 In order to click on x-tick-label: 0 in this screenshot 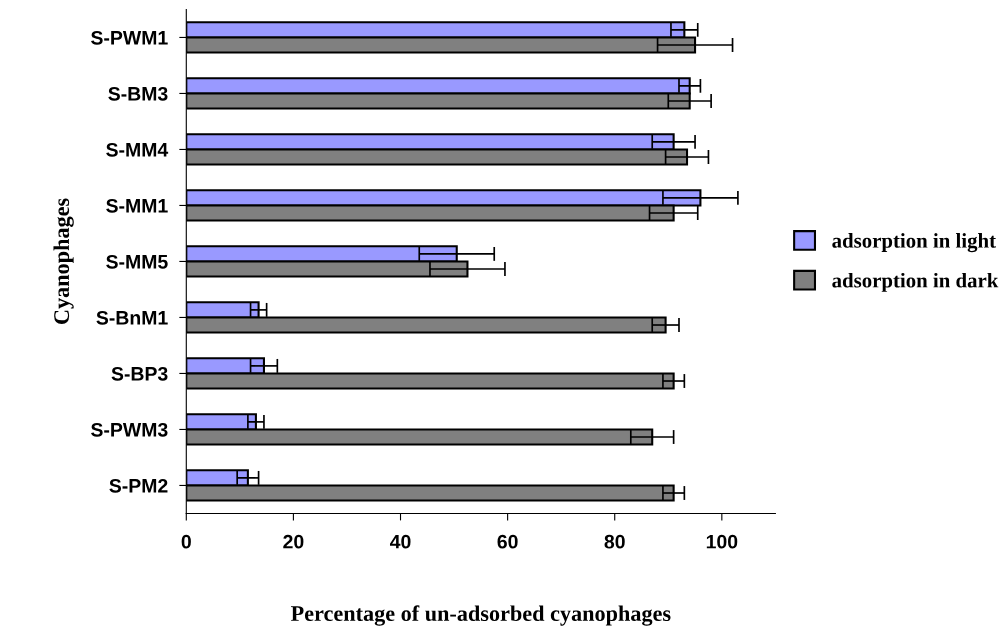, I will do `click(186, 541)`.